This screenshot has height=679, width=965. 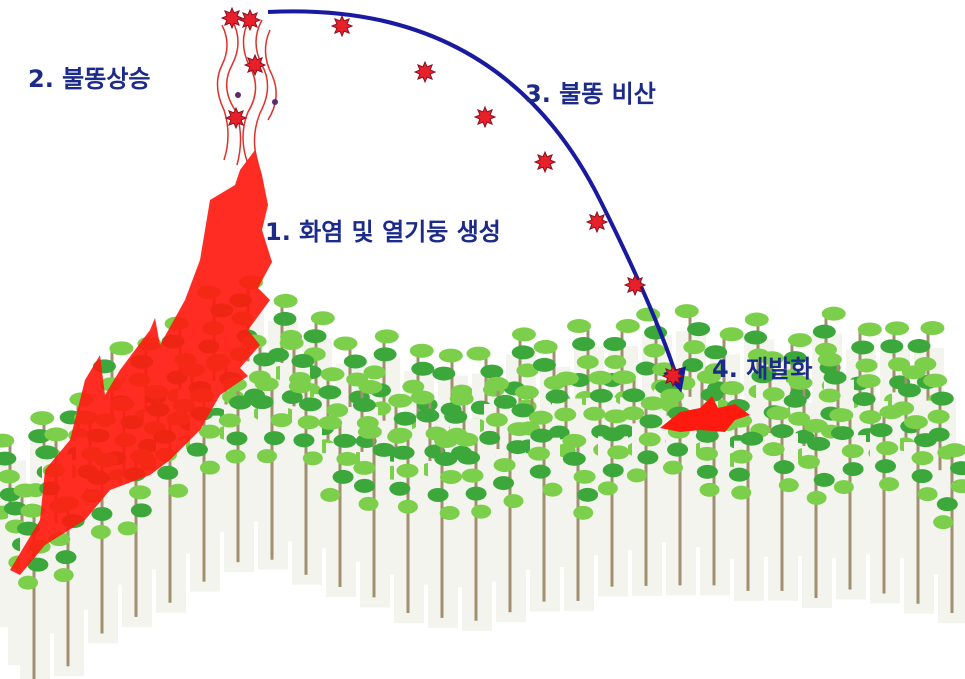 I want to click on spot-fire, so click(x=705, y=414).